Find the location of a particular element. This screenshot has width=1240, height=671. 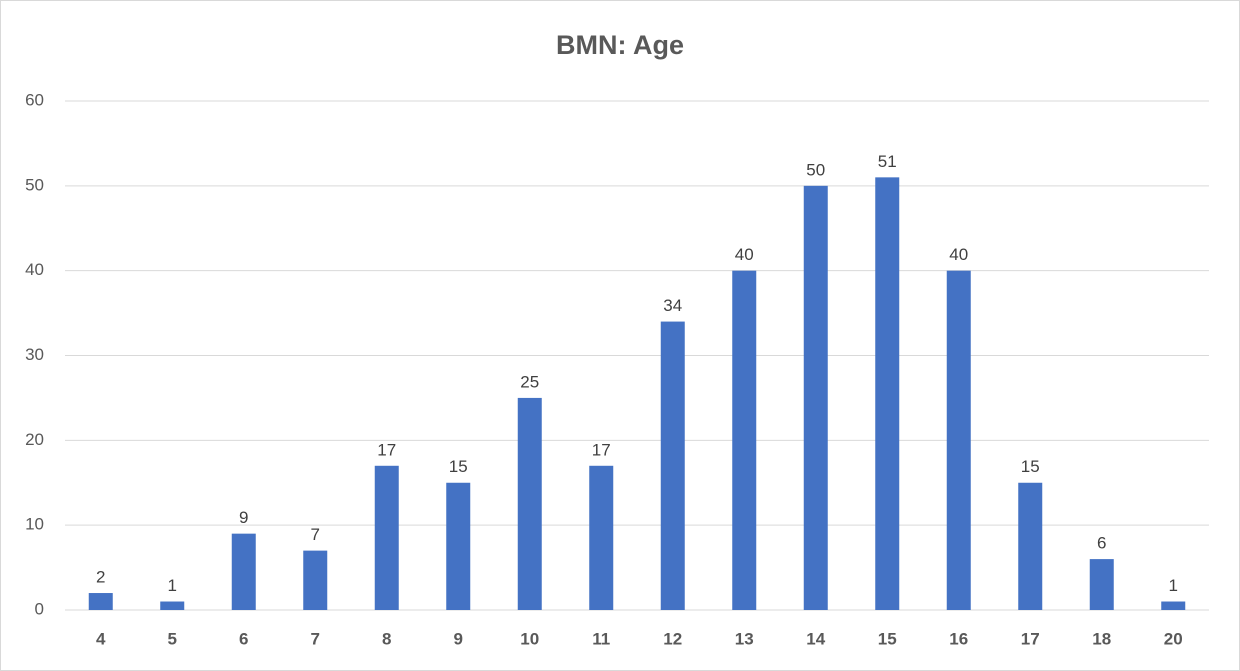

y-tick-label: 60 is located at coordinates (34, 99).